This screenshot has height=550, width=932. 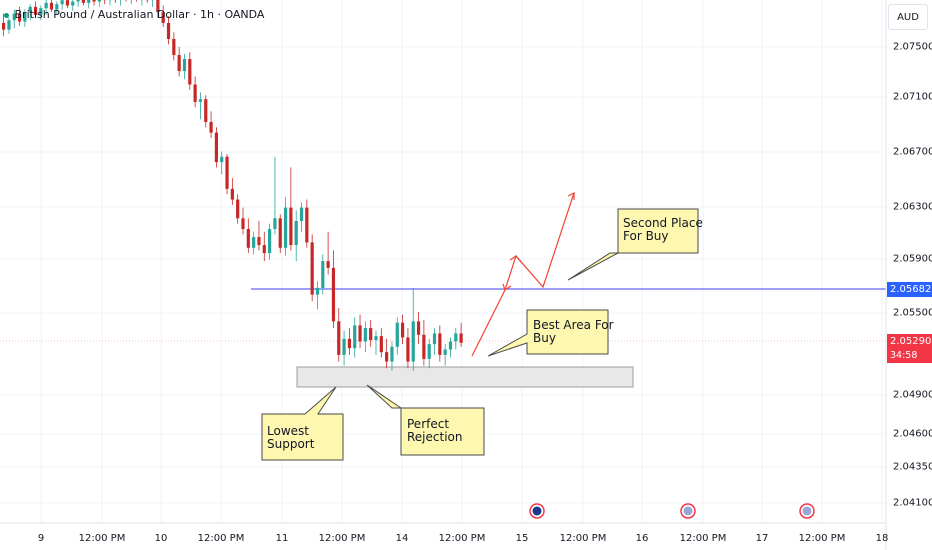 What do you see at coordinates (882, 538) in the screenshot?
I see `time-tick-label: 18` at bounding box center [882, 538].